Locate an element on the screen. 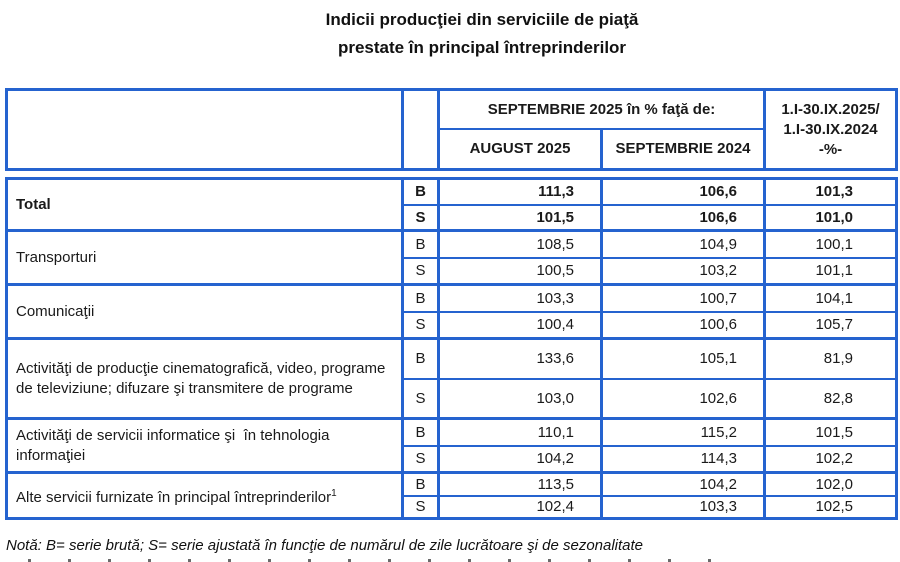  header-compare-label: SEPTEMBRIE 2025 în % faţă de: is located at coordinates (601, 109).